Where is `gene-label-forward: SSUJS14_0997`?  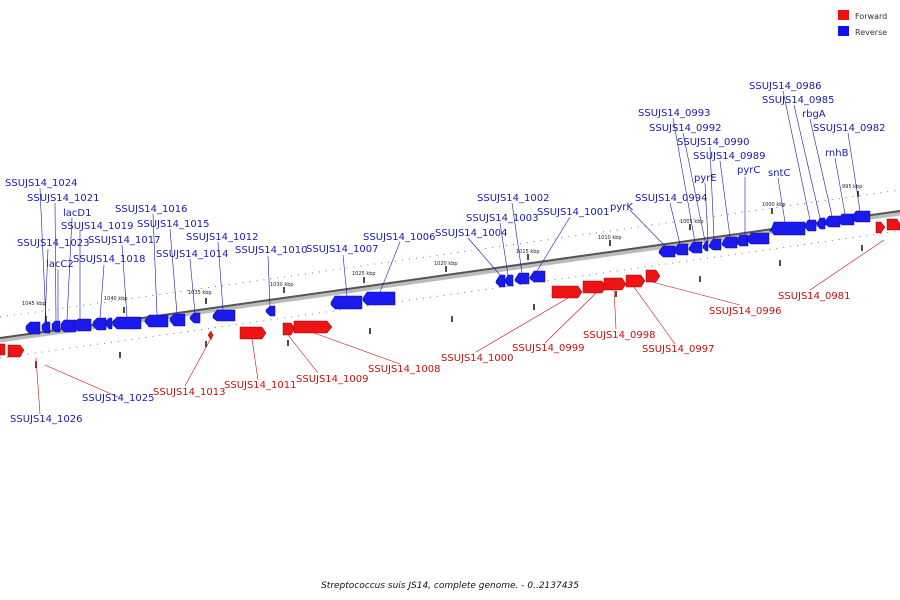 gene-label-forward: SSUJS14_0997 is located at coordinates (678, 349).